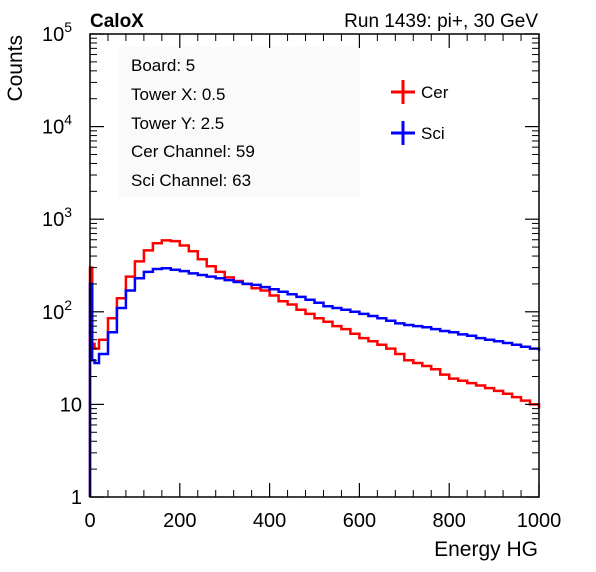 The height and width of the screenshot is (572, 596). Describe the element at coordinates (178, 94) in the screenshot. I see `info-tower-x: Tower X: 0.5` at that location.